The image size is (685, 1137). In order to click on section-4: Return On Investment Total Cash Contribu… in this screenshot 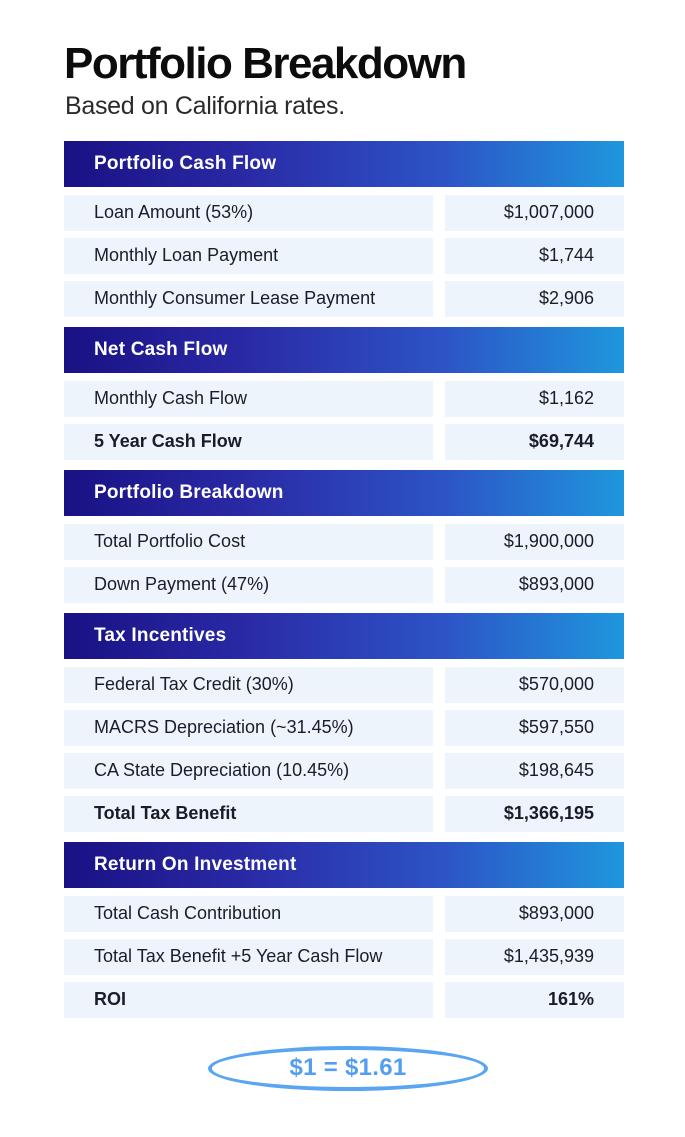, I will do `click(344, 929)`.